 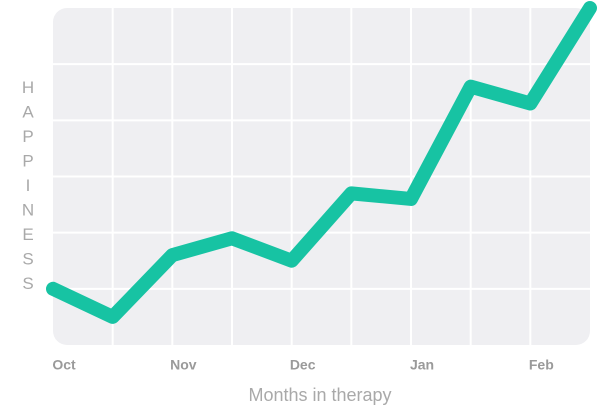 I want to click on x-tick-label: Nov, so click(x=183, y=365).